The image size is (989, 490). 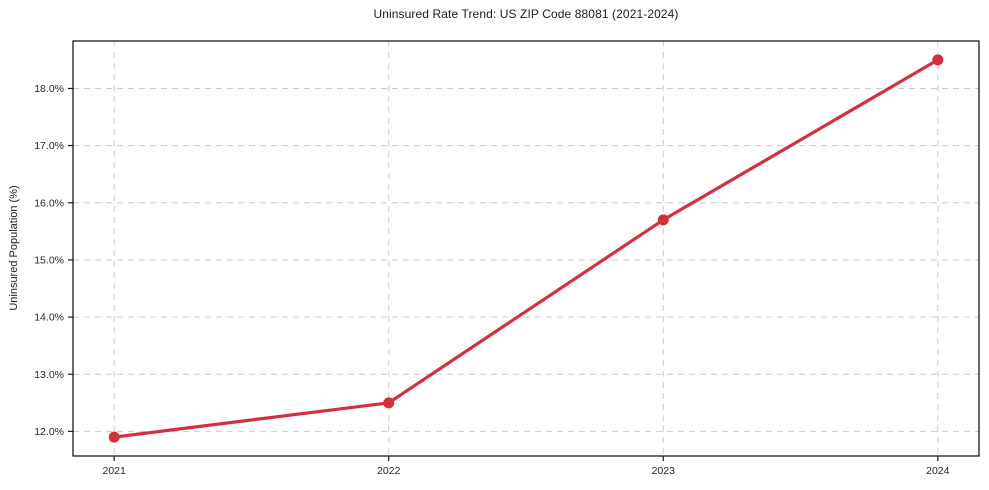 What do you see at coordinates (49, 146) in the screenshot?
I see `y-tick-label: 17.0%` at bounding box center [49, 146].